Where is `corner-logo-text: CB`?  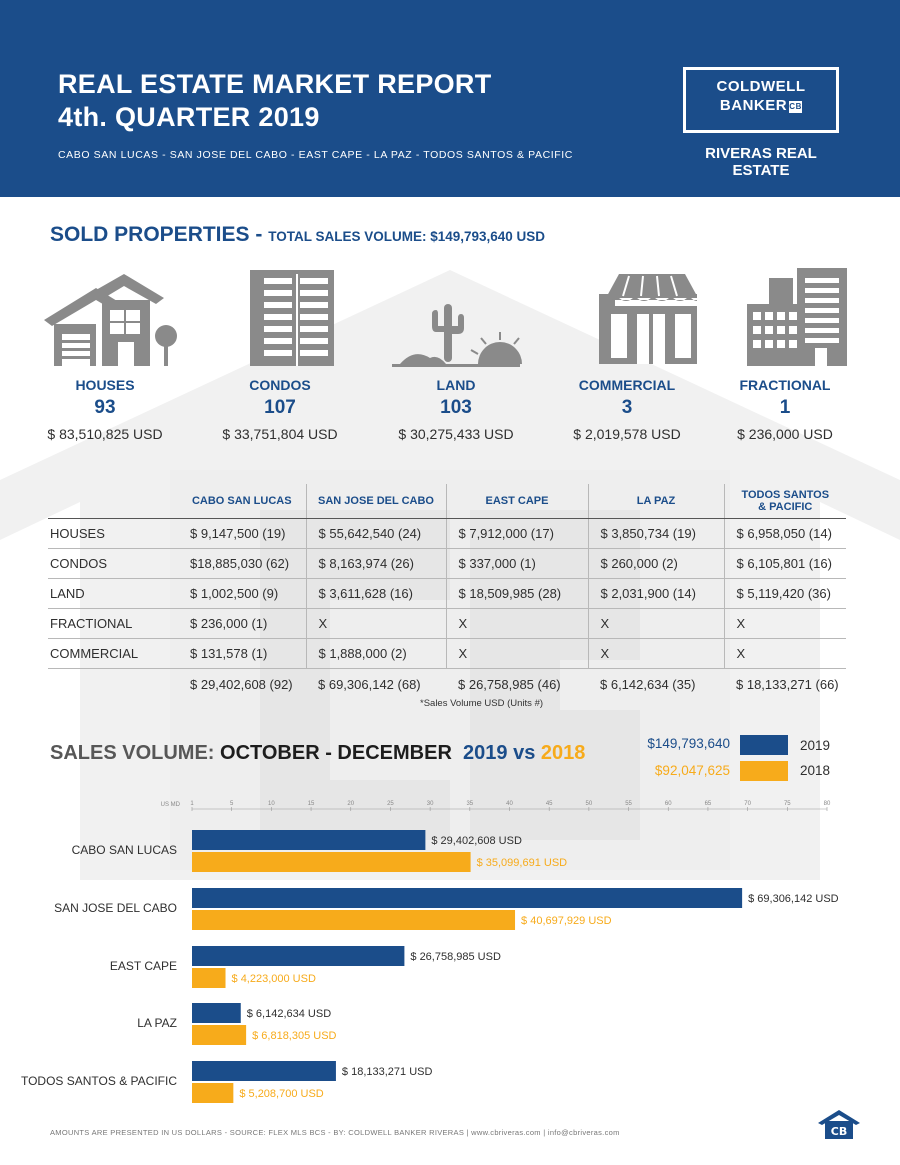
corner-logo-text: CB is located at coordinates (839, 1131).